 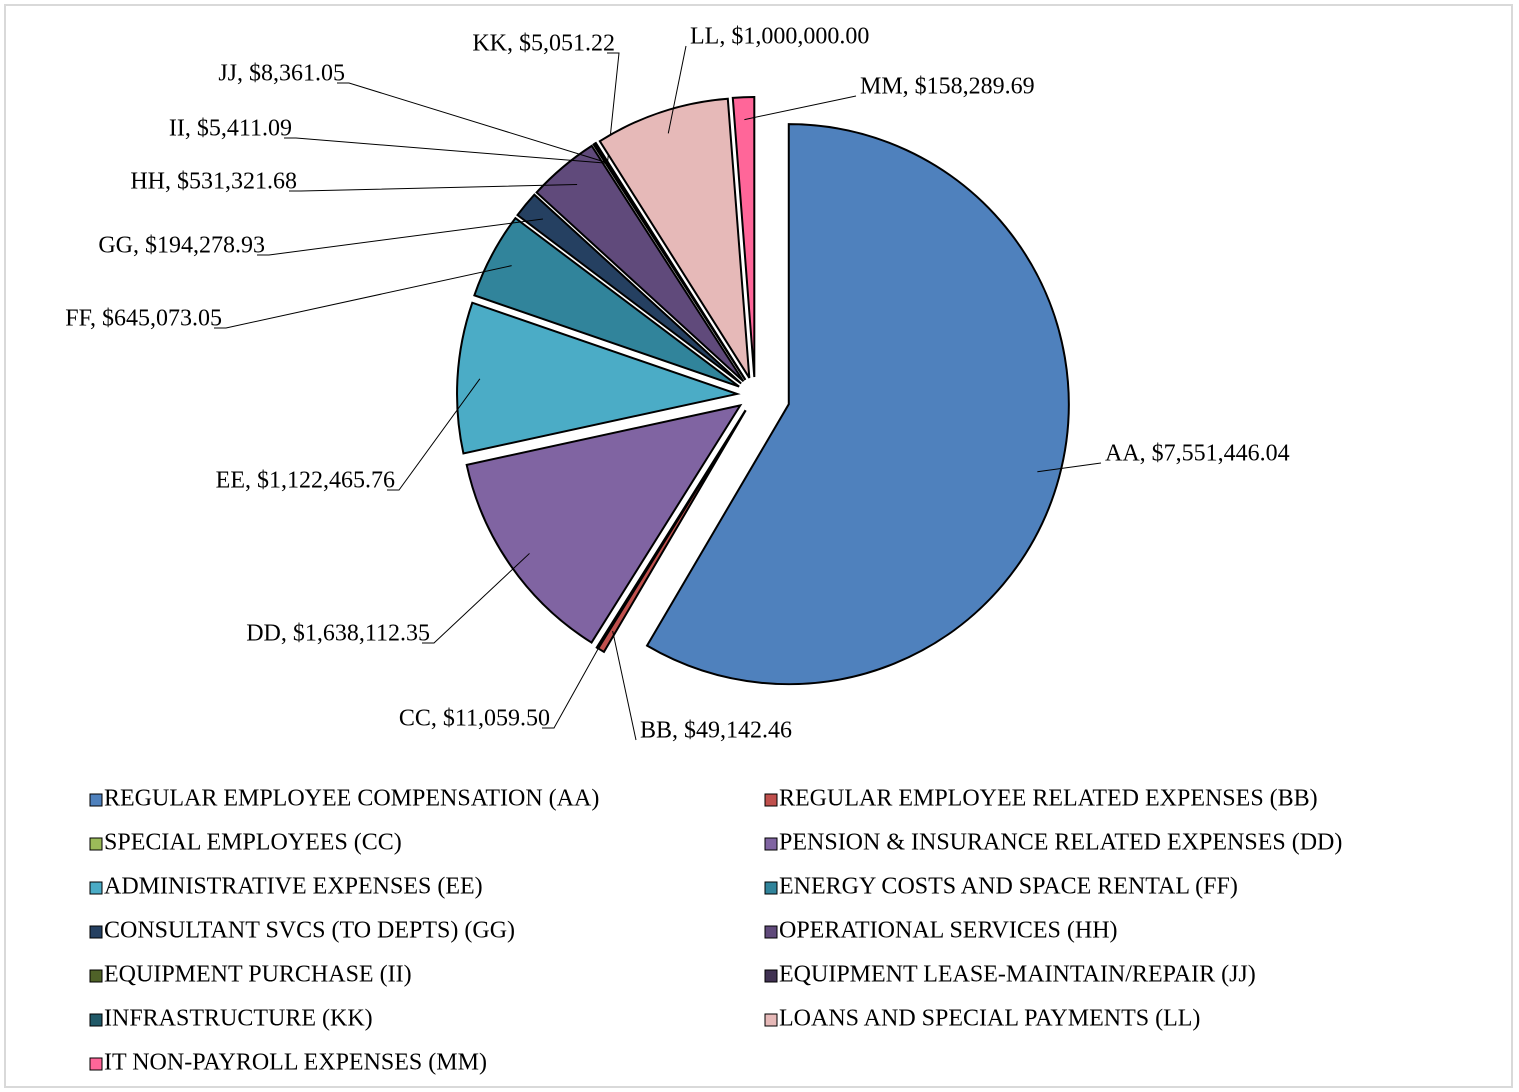 I want to click on legend-label: ADMINISTRATIVE EXPENSES (EE), so click(x=293, y=887).